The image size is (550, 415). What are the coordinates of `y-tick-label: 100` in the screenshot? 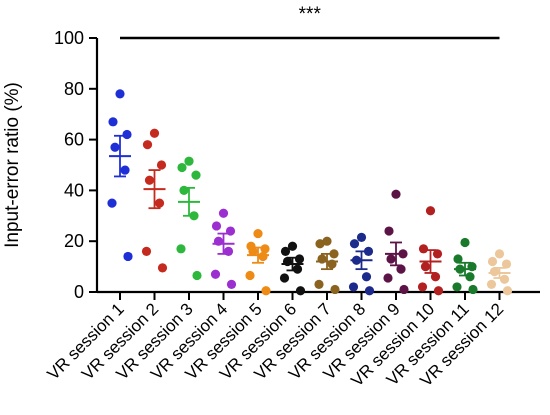 It's located at (69, 38).